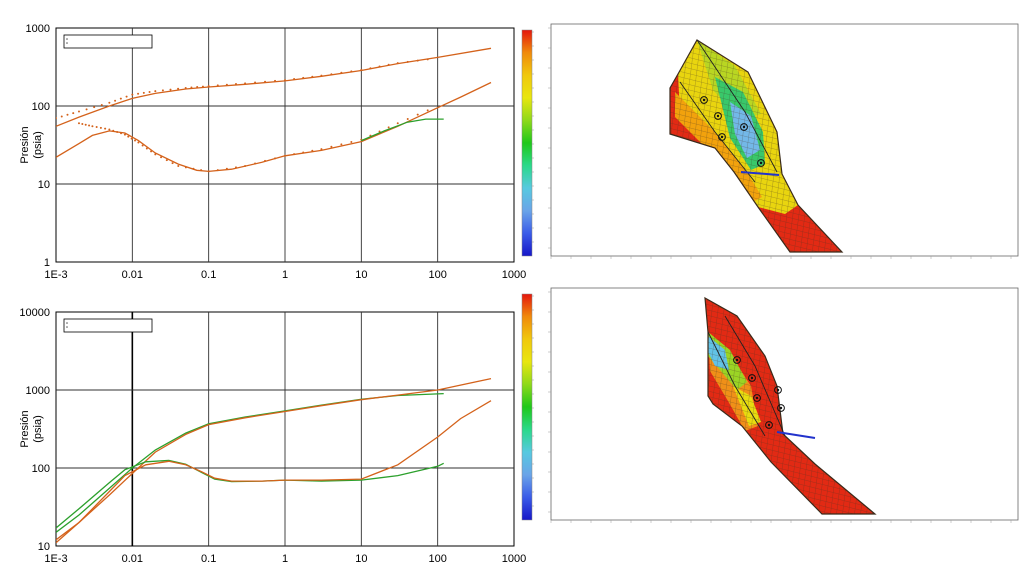 The height and width of the screenshot is (569, 1025). What do you see at coordinates (41, 107) in the screenshot?
I see `y-tick-label: 100` at bounding box center [41, 107].